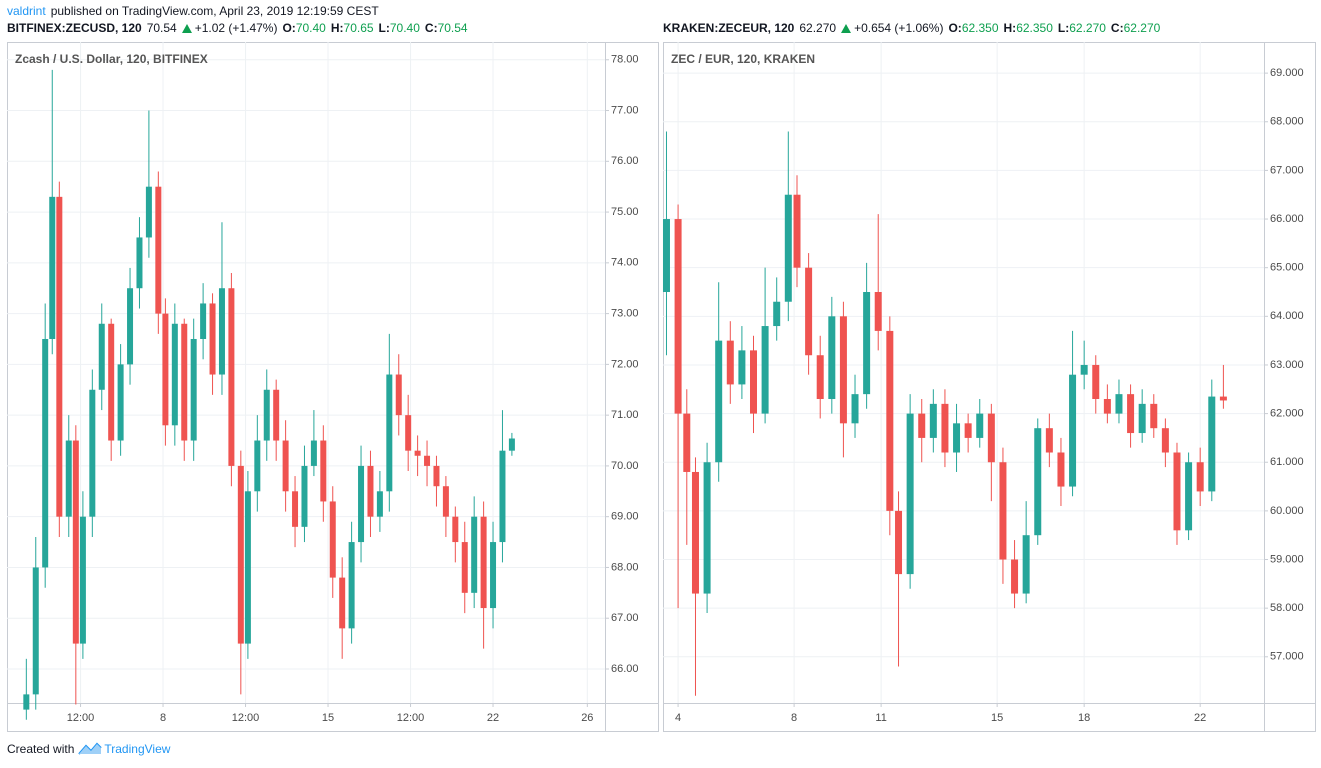  Describe the element at coordinates (41, 749) in the screenshot. I see `created-with: Created with` at that location.